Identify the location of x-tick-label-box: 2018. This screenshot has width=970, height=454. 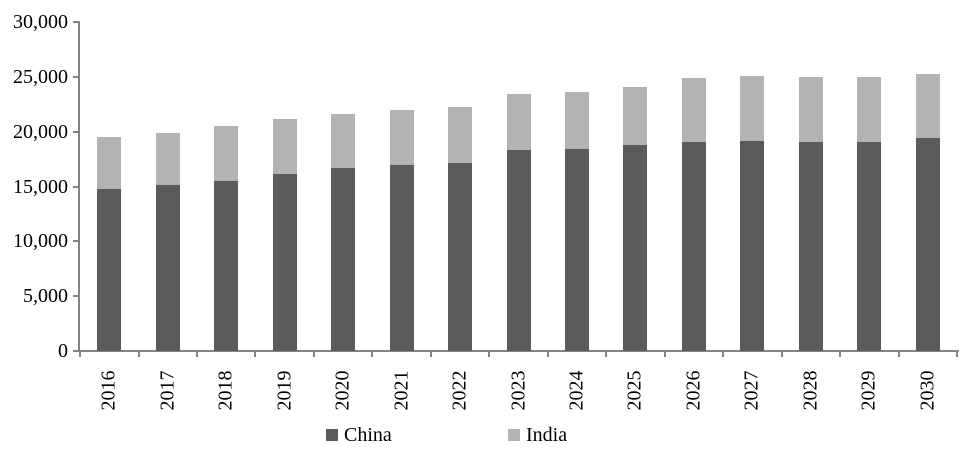
(226, 390).